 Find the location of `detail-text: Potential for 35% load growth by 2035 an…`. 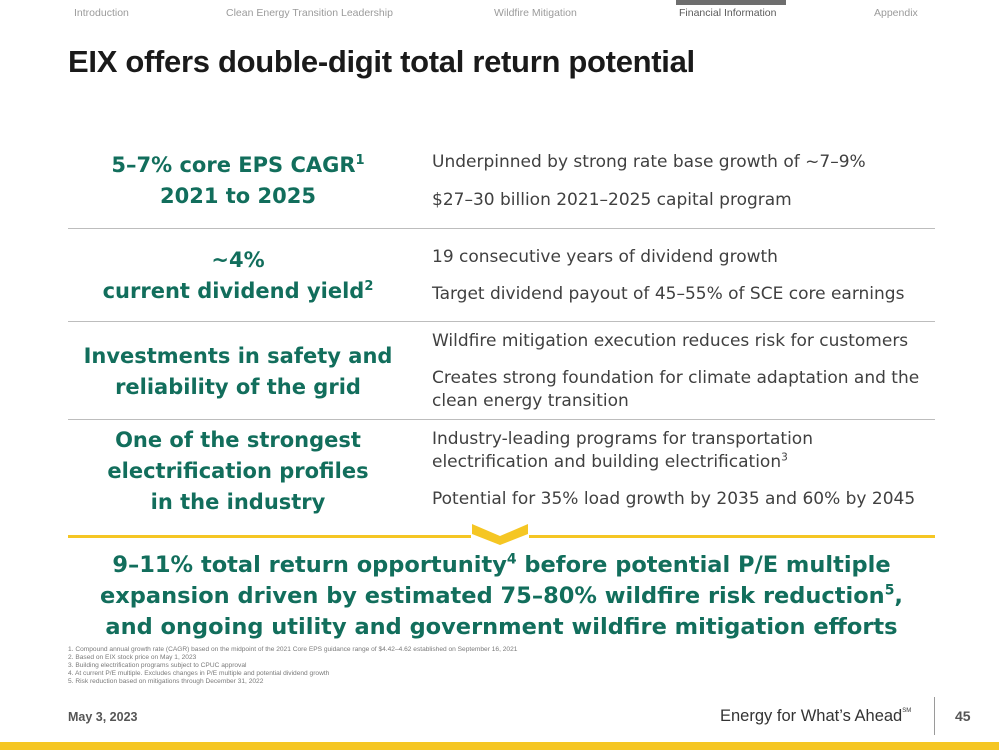

detail-text: Potential for 35% load growth by 2035 an… is located at coordinates (674, 499).